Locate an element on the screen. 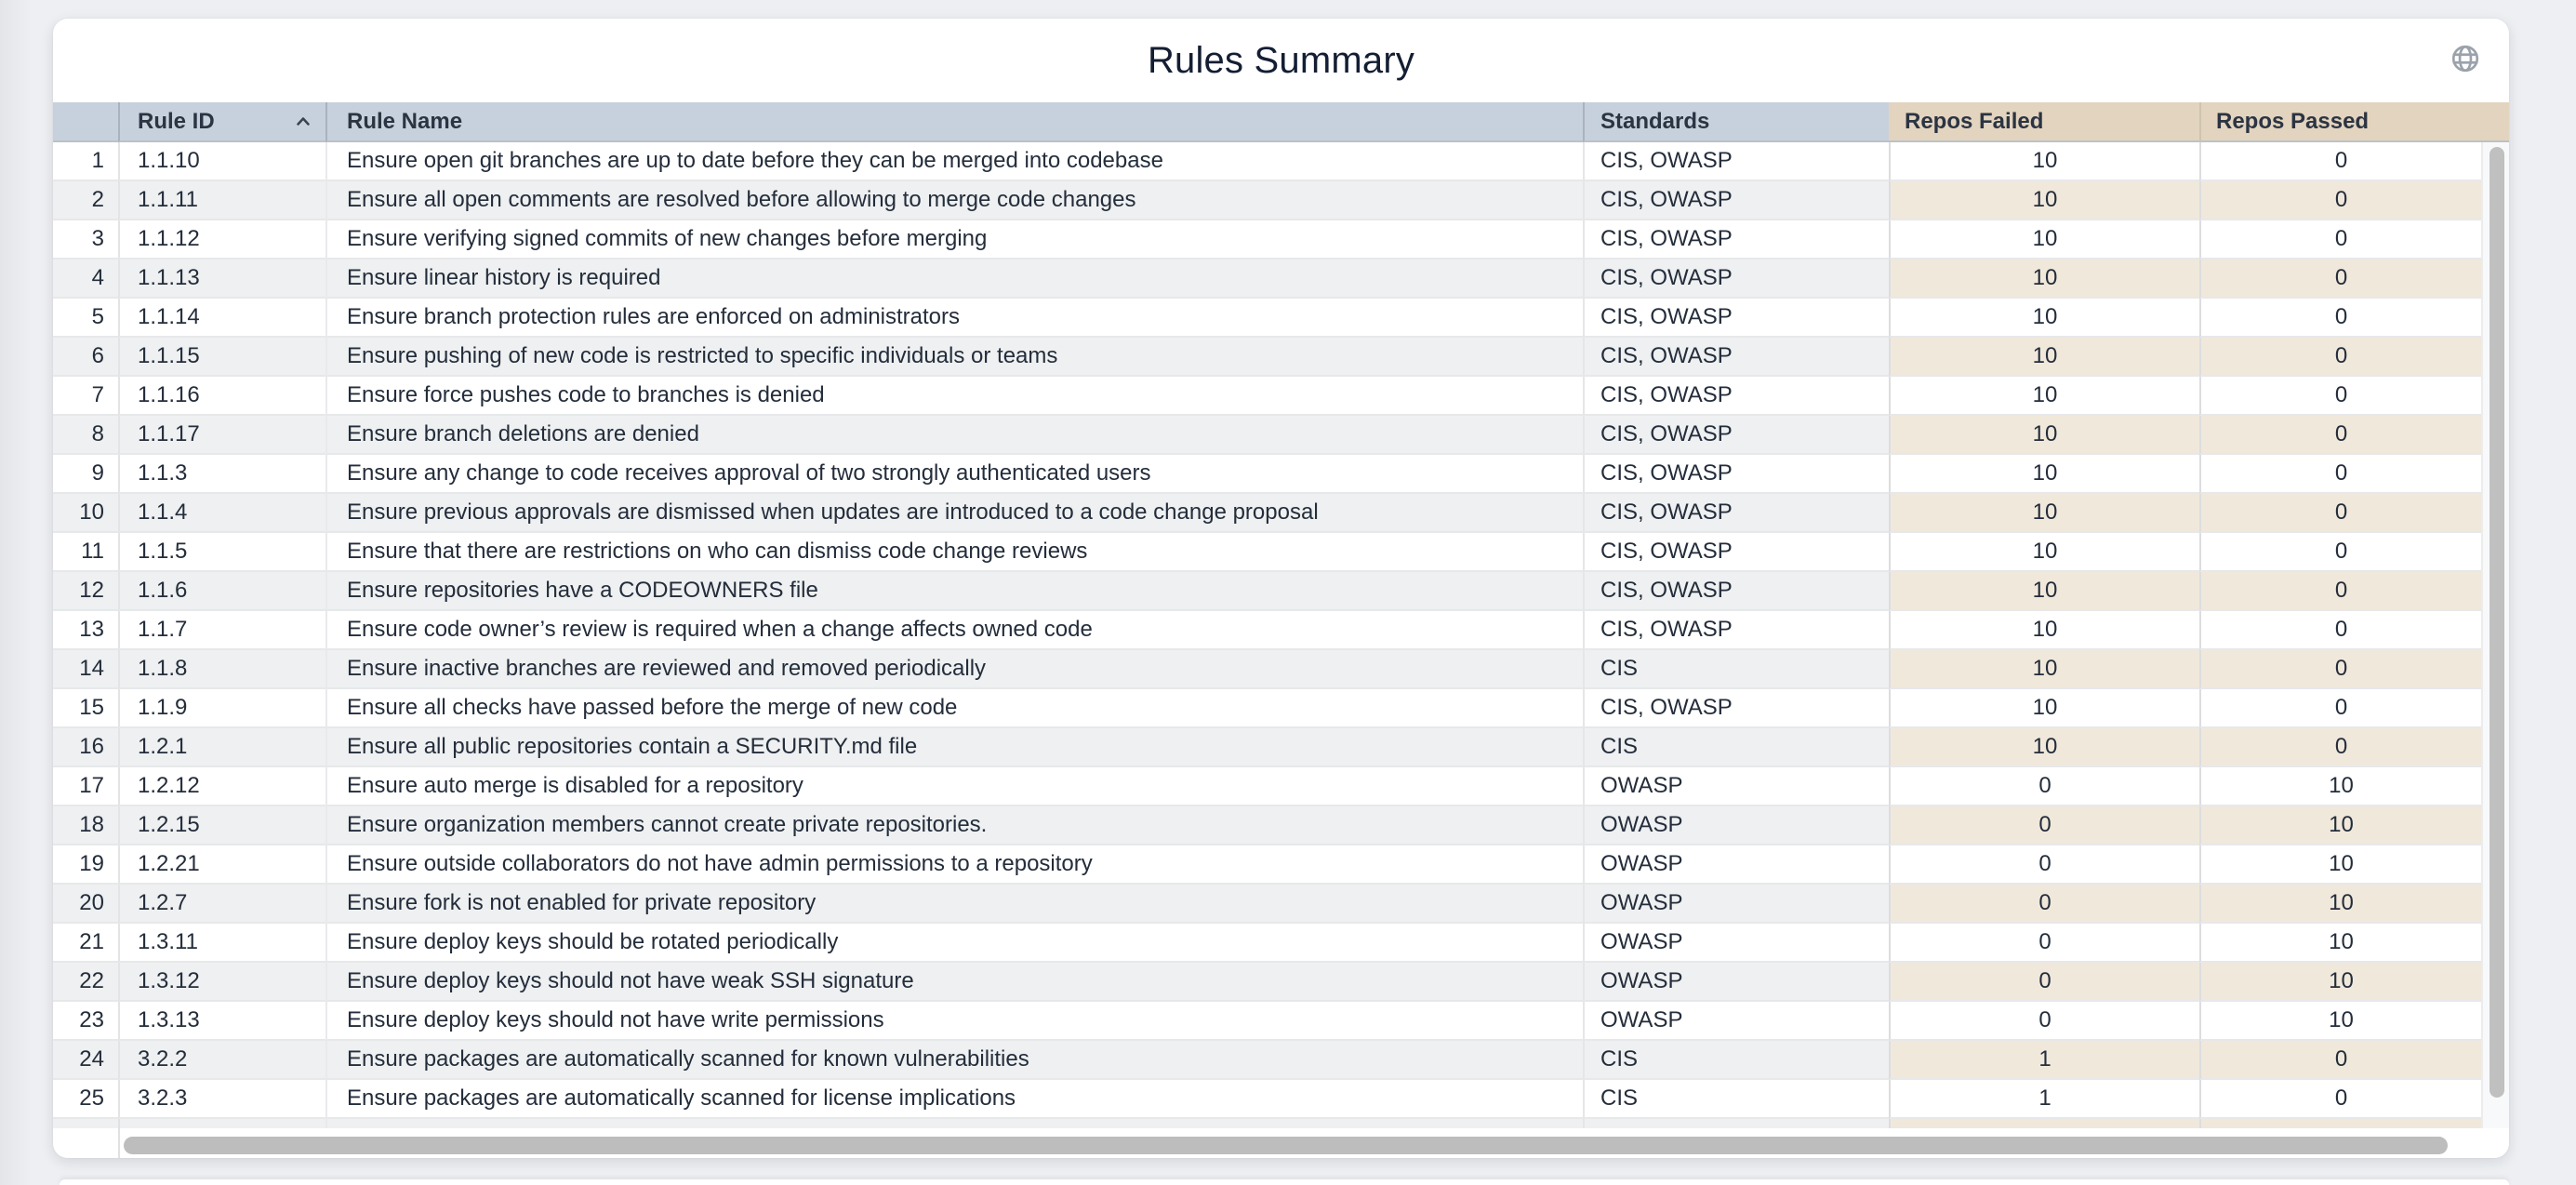  row-number-cell: 13 is located at coordinates (85, 631).